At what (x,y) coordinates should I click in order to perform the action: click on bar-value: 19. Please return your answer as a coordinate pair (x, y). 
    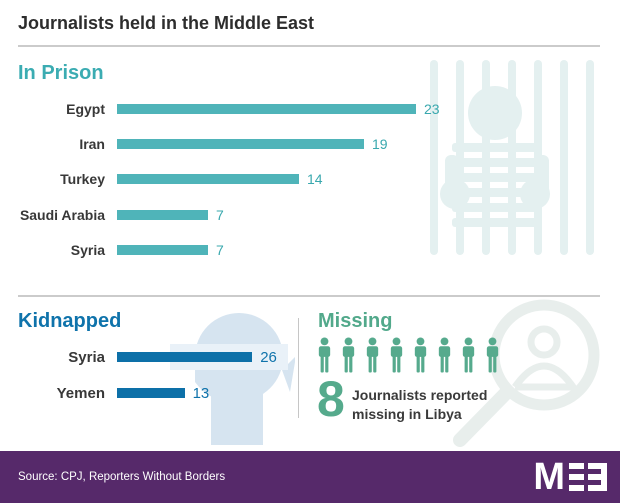
    Looking at the image, I should click on (380, 144).